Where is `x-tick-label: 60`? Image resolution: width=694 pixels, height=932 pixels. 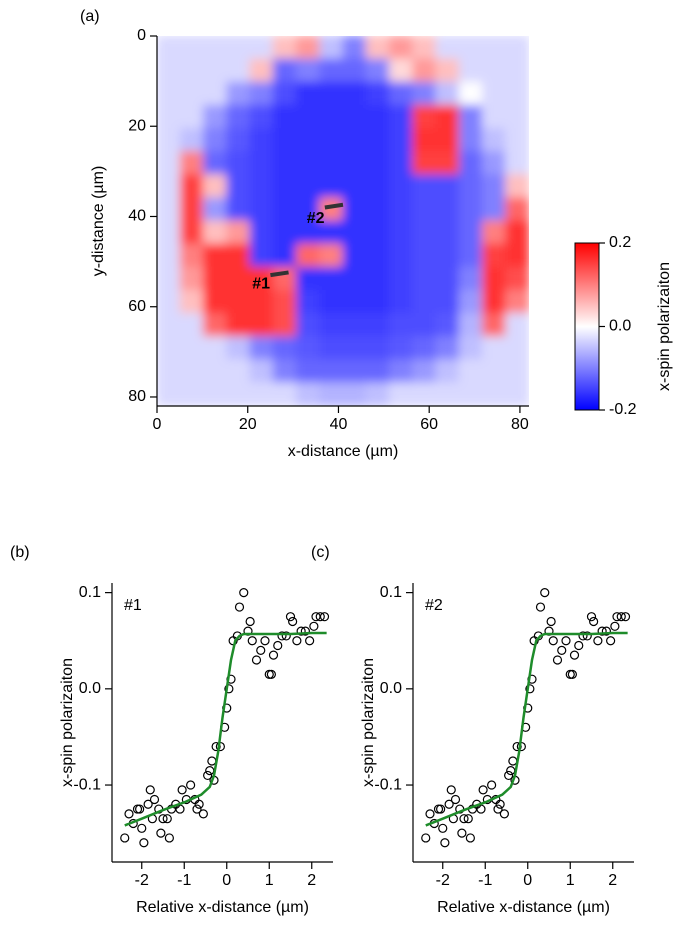
x-tick-label: 60 is located at coordinates (429, 424).